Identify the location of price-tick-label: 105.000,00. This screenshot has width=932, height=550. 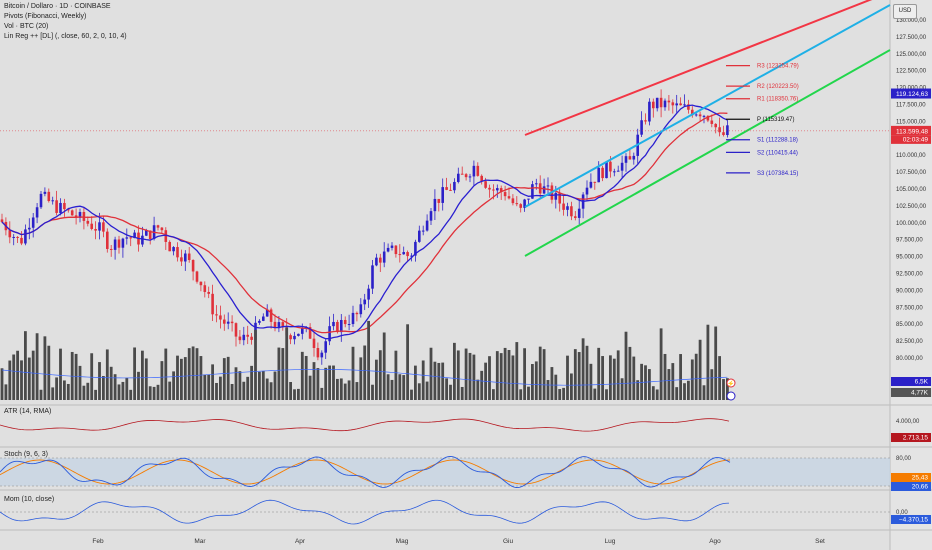
(911, 190).